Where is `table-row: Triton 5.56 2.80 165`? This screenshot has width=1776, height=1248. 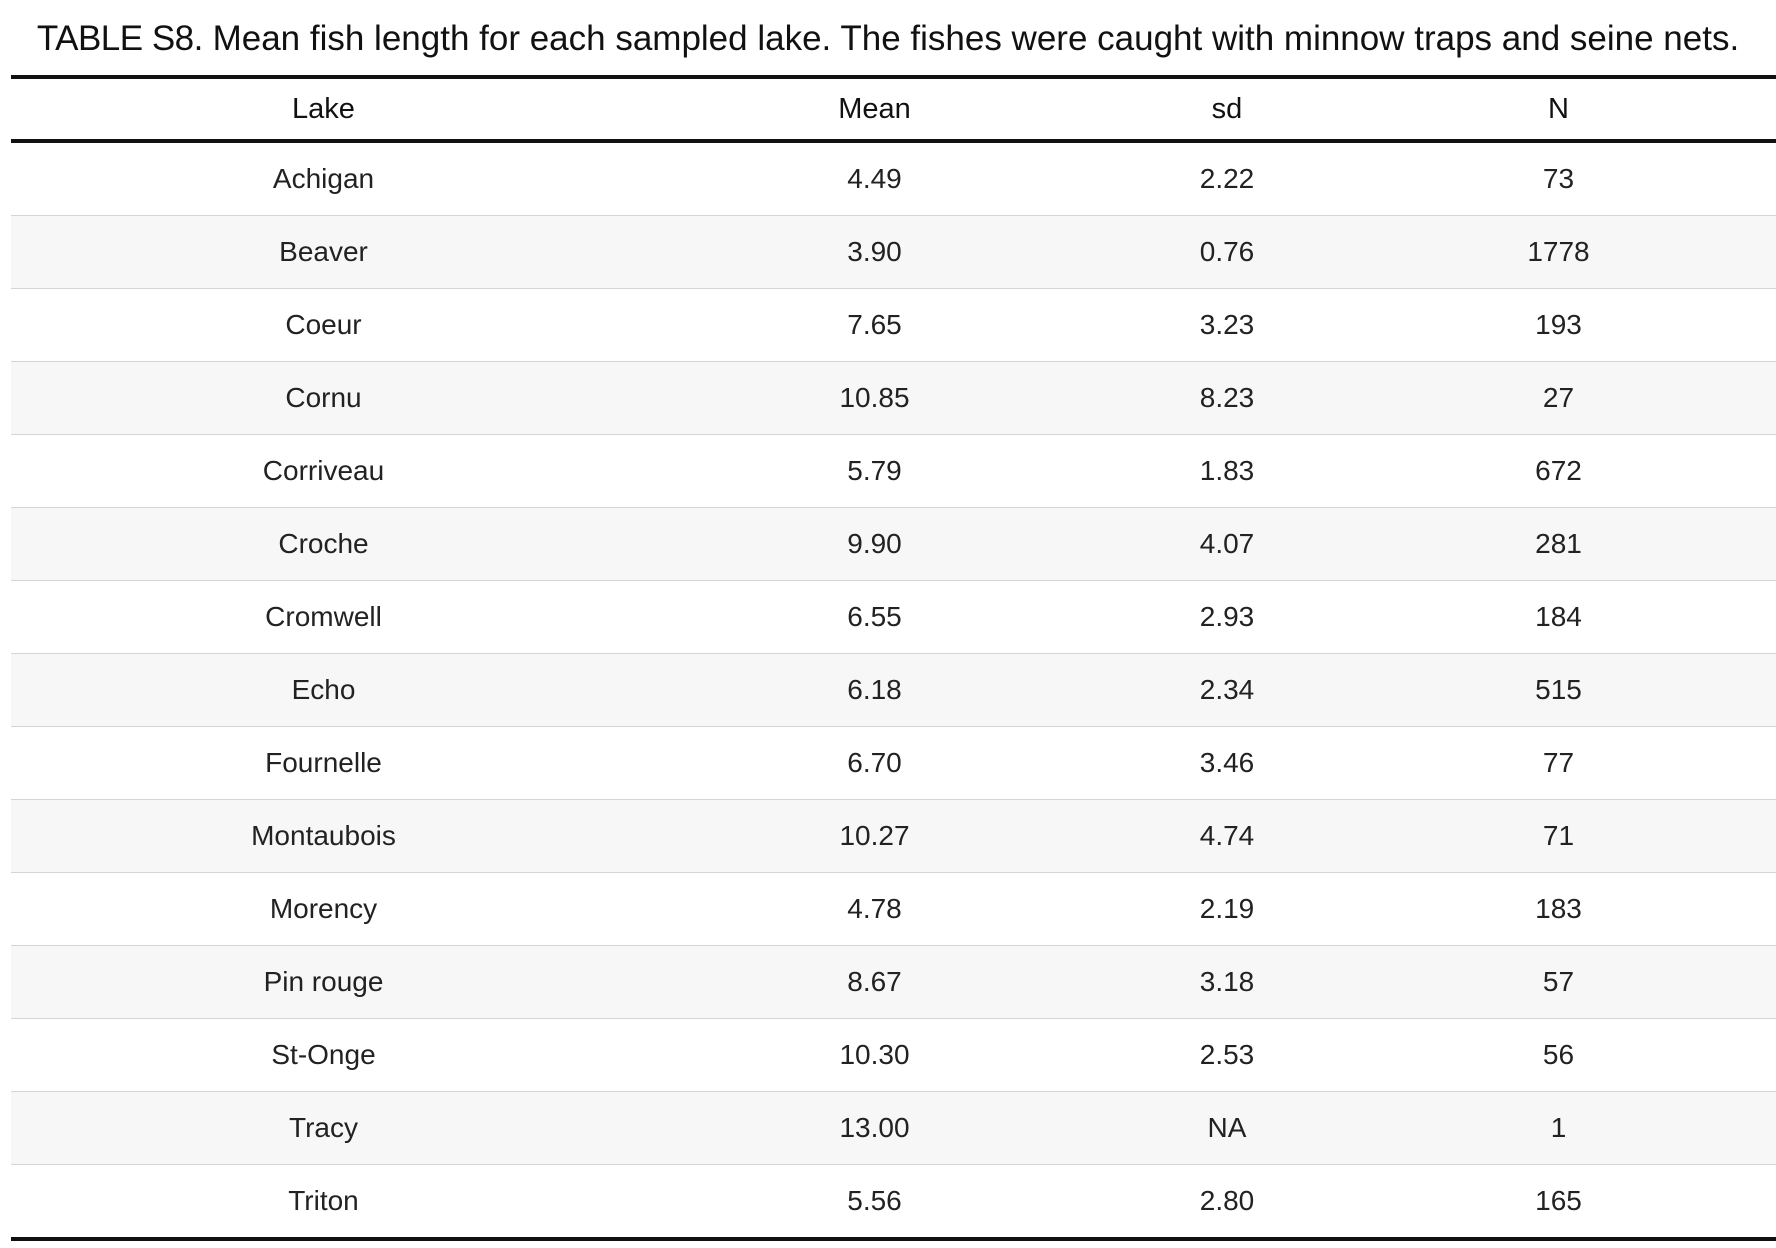 table-row: Triton 5.56 2.80 165 is located at coordinates (893, 1202).